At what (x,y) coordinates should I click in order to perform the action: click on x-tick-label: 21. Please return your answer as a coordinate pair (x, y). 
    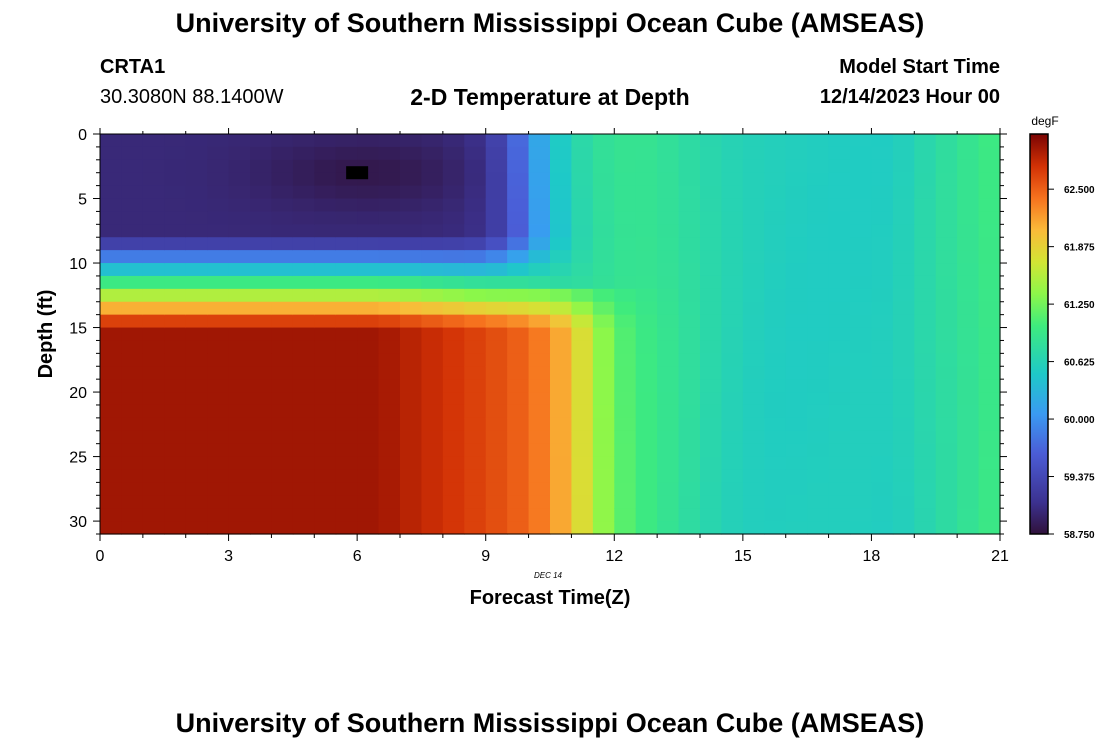
    Looking at the image, I should click on (1000, 556).